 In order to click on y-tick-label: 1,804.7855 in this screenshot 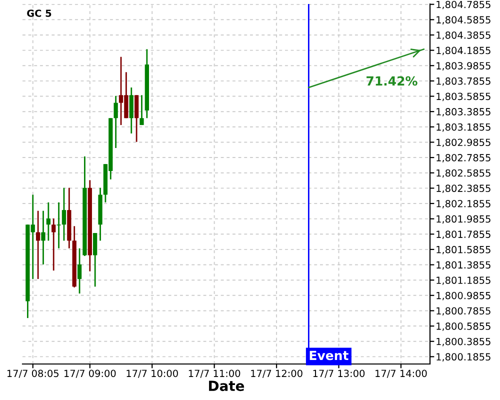, I will do `click(463, 5)`.